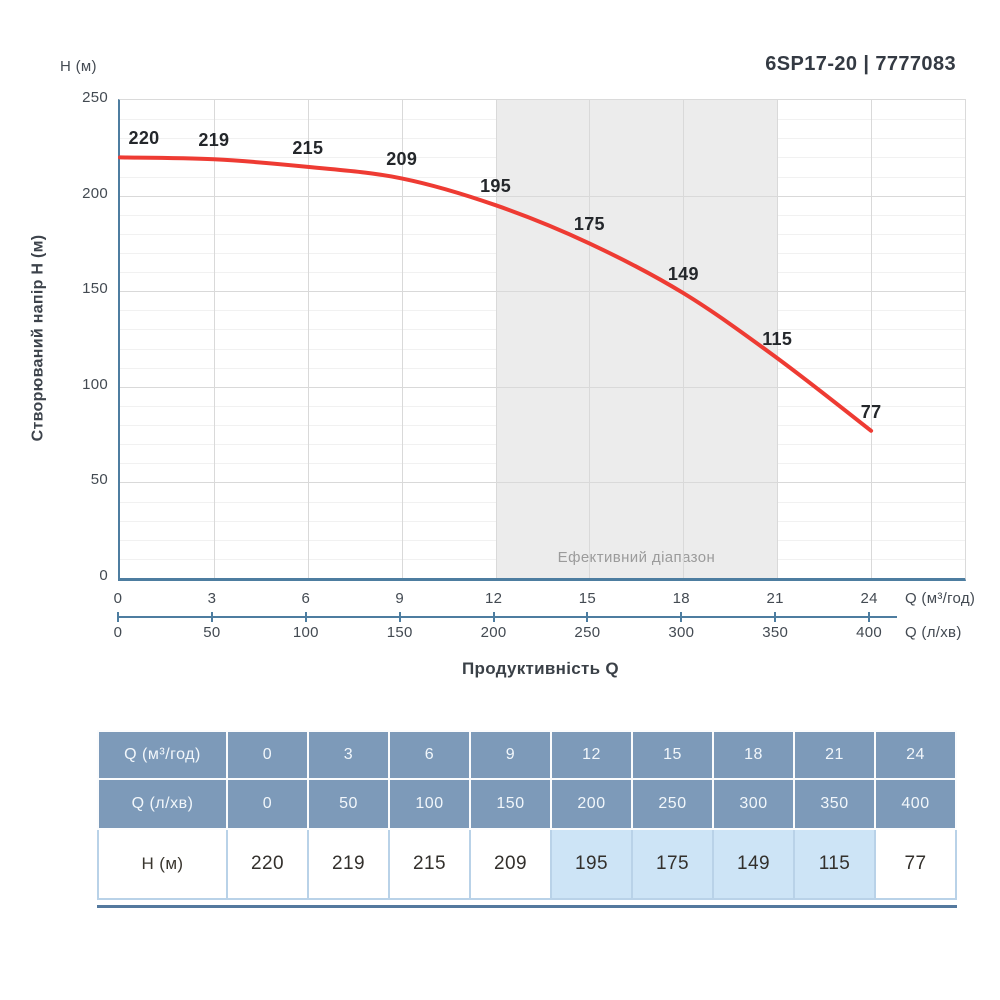 This screenshot has height=1000, width=1000. Describe the element at coordinates (835, 805) in the screenshot. I see `table-cell: 350` at that location.